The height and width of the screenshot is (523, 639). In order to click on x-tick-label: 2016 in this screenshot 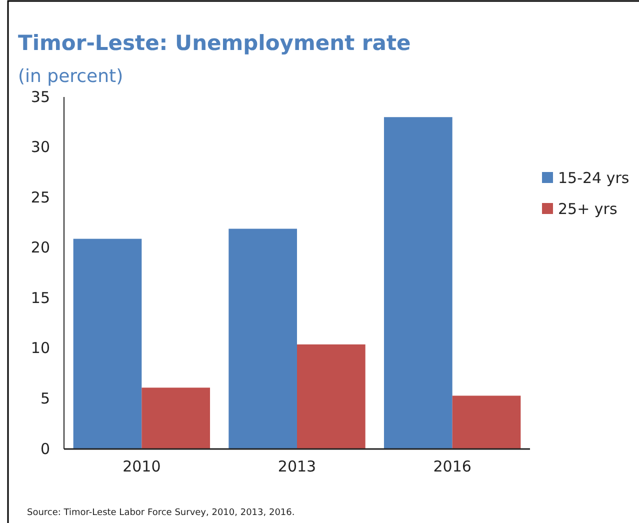, I will do `click(452, 467)`.